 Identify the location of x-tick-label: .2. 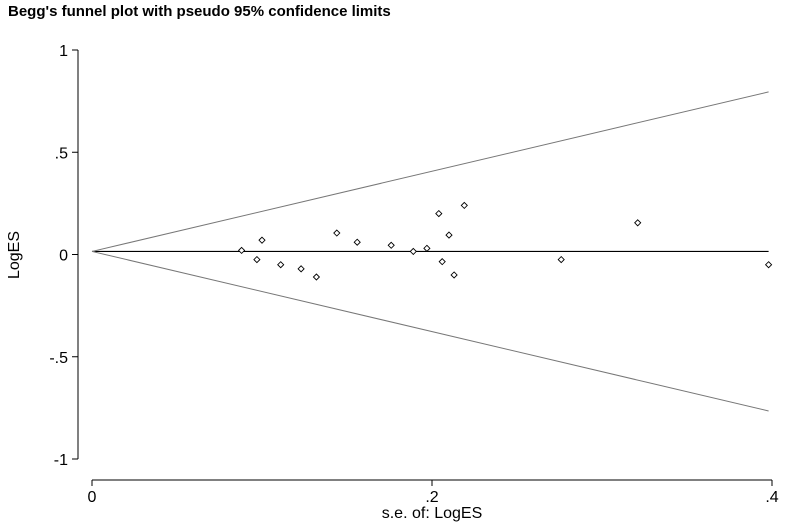
(431, 497).